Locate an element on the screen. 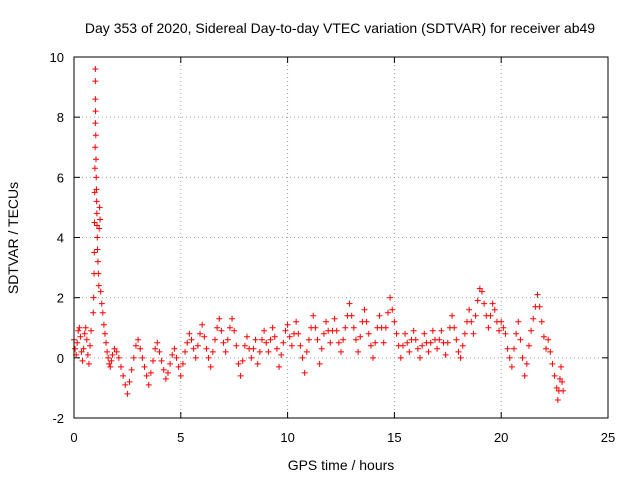  y-tick-label: 0 is located at coordinates (60, 358).